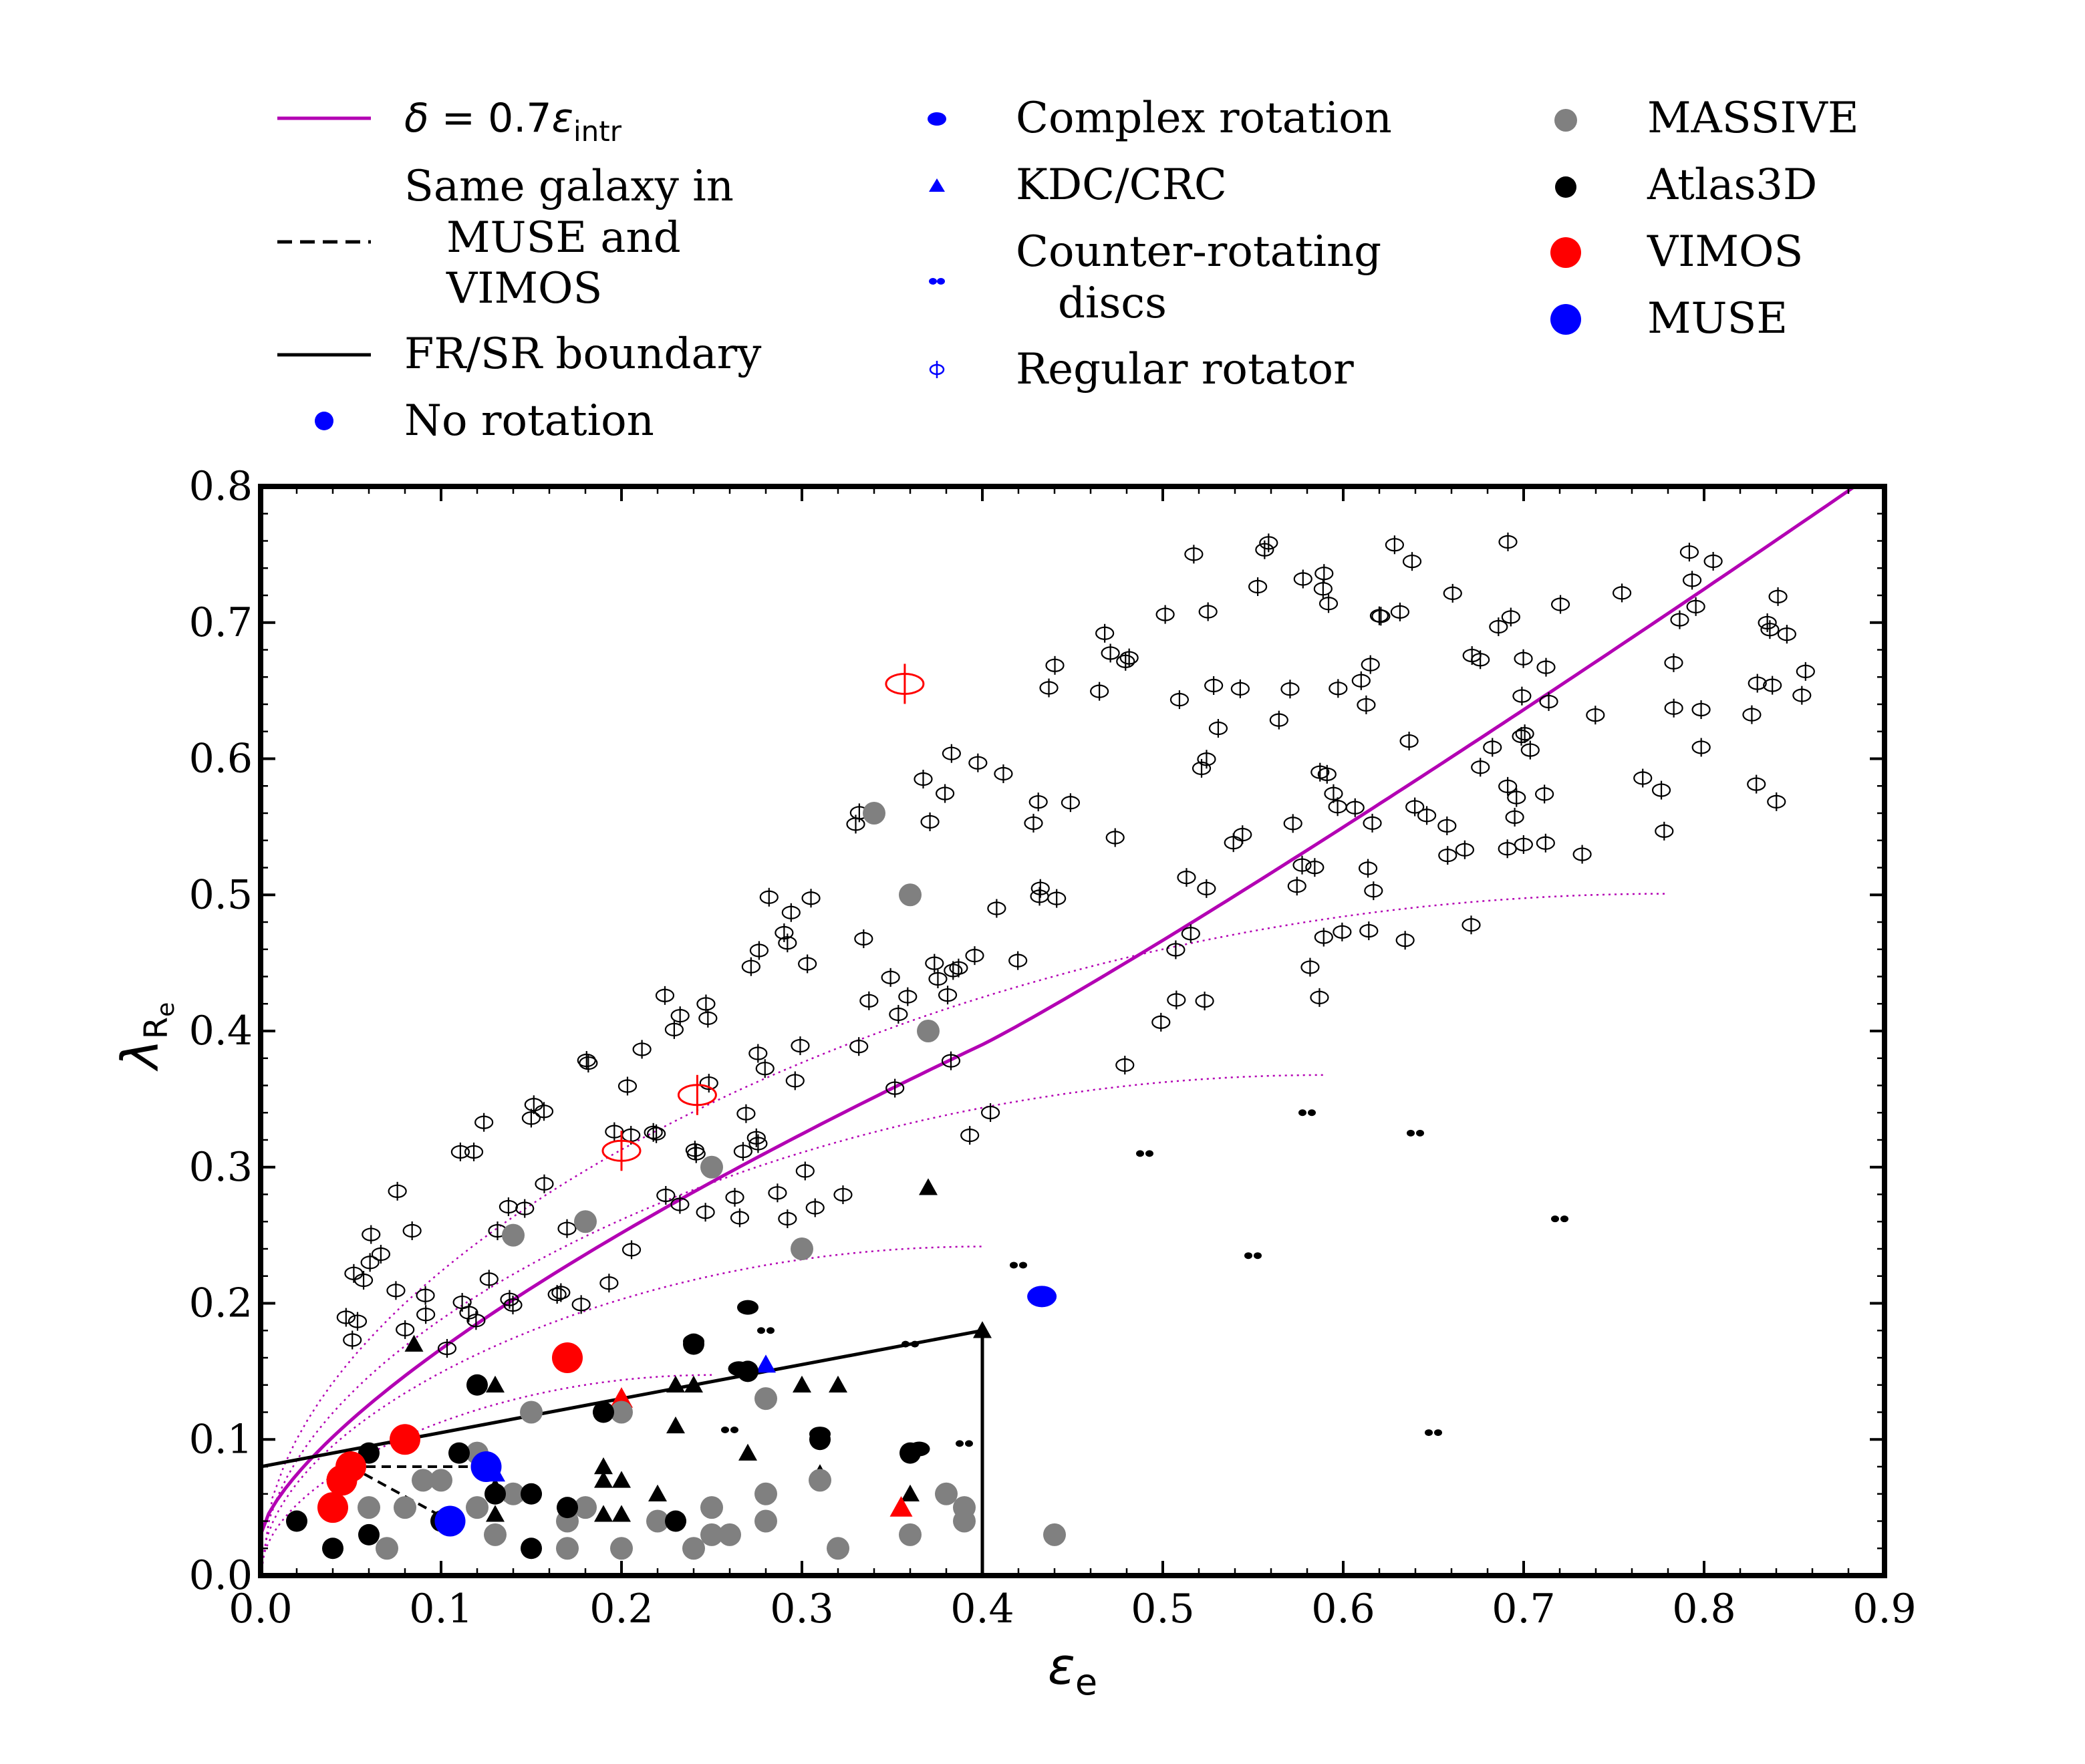 Image resolution: width=2085 pixels, height=1764 pixels. Describe the element at coordinates (1717, 318) in the screenshot. I see `legend-muse-label: MUSE` at that location.